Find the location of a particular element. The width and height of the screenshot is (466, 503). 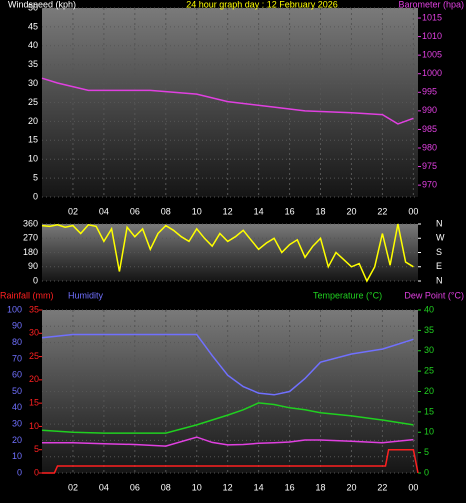

series-label: Temperature (°C) is located at coordinates (347, 295).